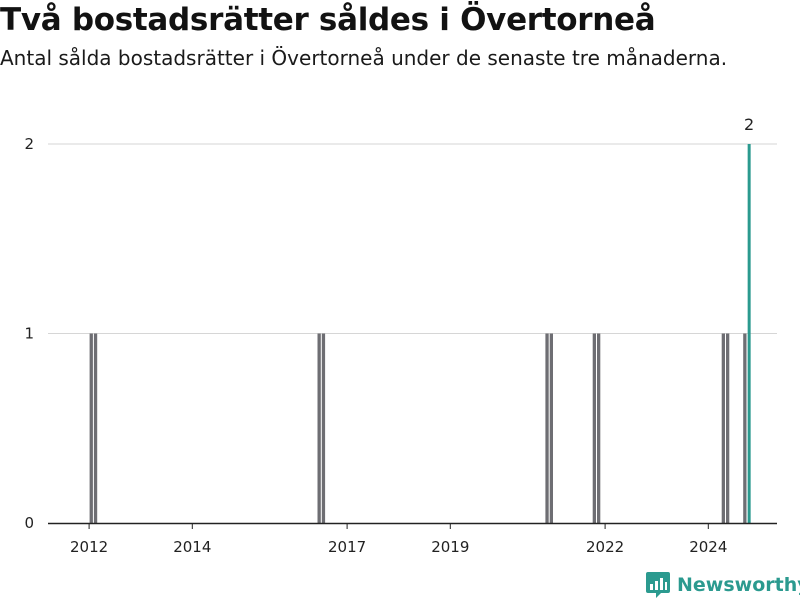 This screenshot has height=600, width=800. Describe the element at coordinates (450, 547) in the screenshot. I see `x-tick-label: 2019` at that location.